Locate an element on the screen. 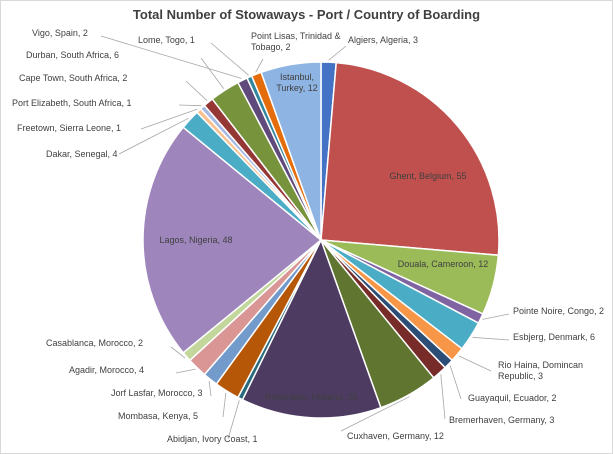 The width and height of the screenshot is (613, 454). label-pointe-noire-congo: Pointe Noire, Congo, 2 is located at coordinates (558, 311).